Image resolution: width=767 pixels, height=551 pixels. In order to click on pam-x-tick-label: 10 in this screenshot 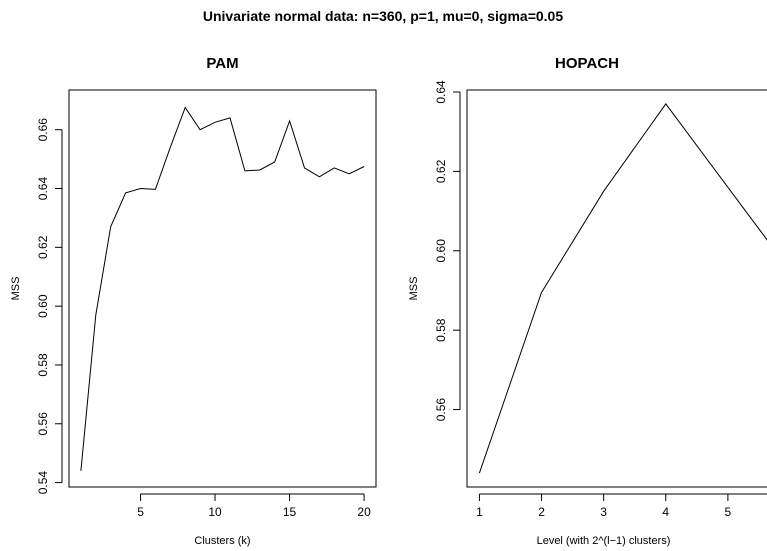, I will do `click(215, 512)`.